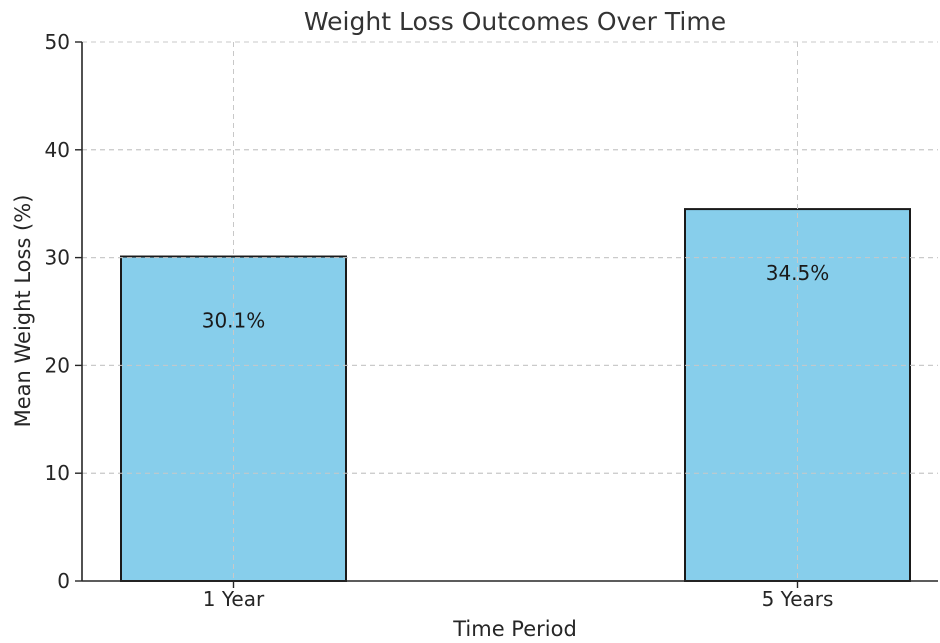  I want to click on y-axis-label: Mean Weight Loss (%), so click(23, 311).